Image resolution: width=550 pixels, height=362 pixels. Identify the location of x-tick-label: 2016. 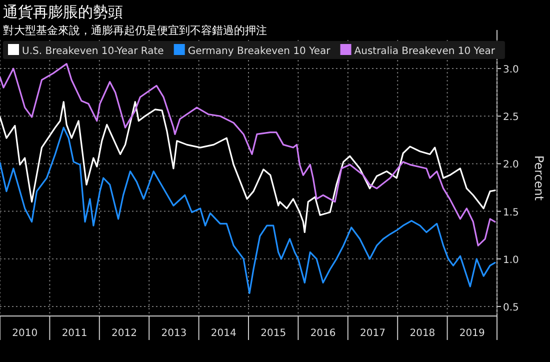
(323, 333).